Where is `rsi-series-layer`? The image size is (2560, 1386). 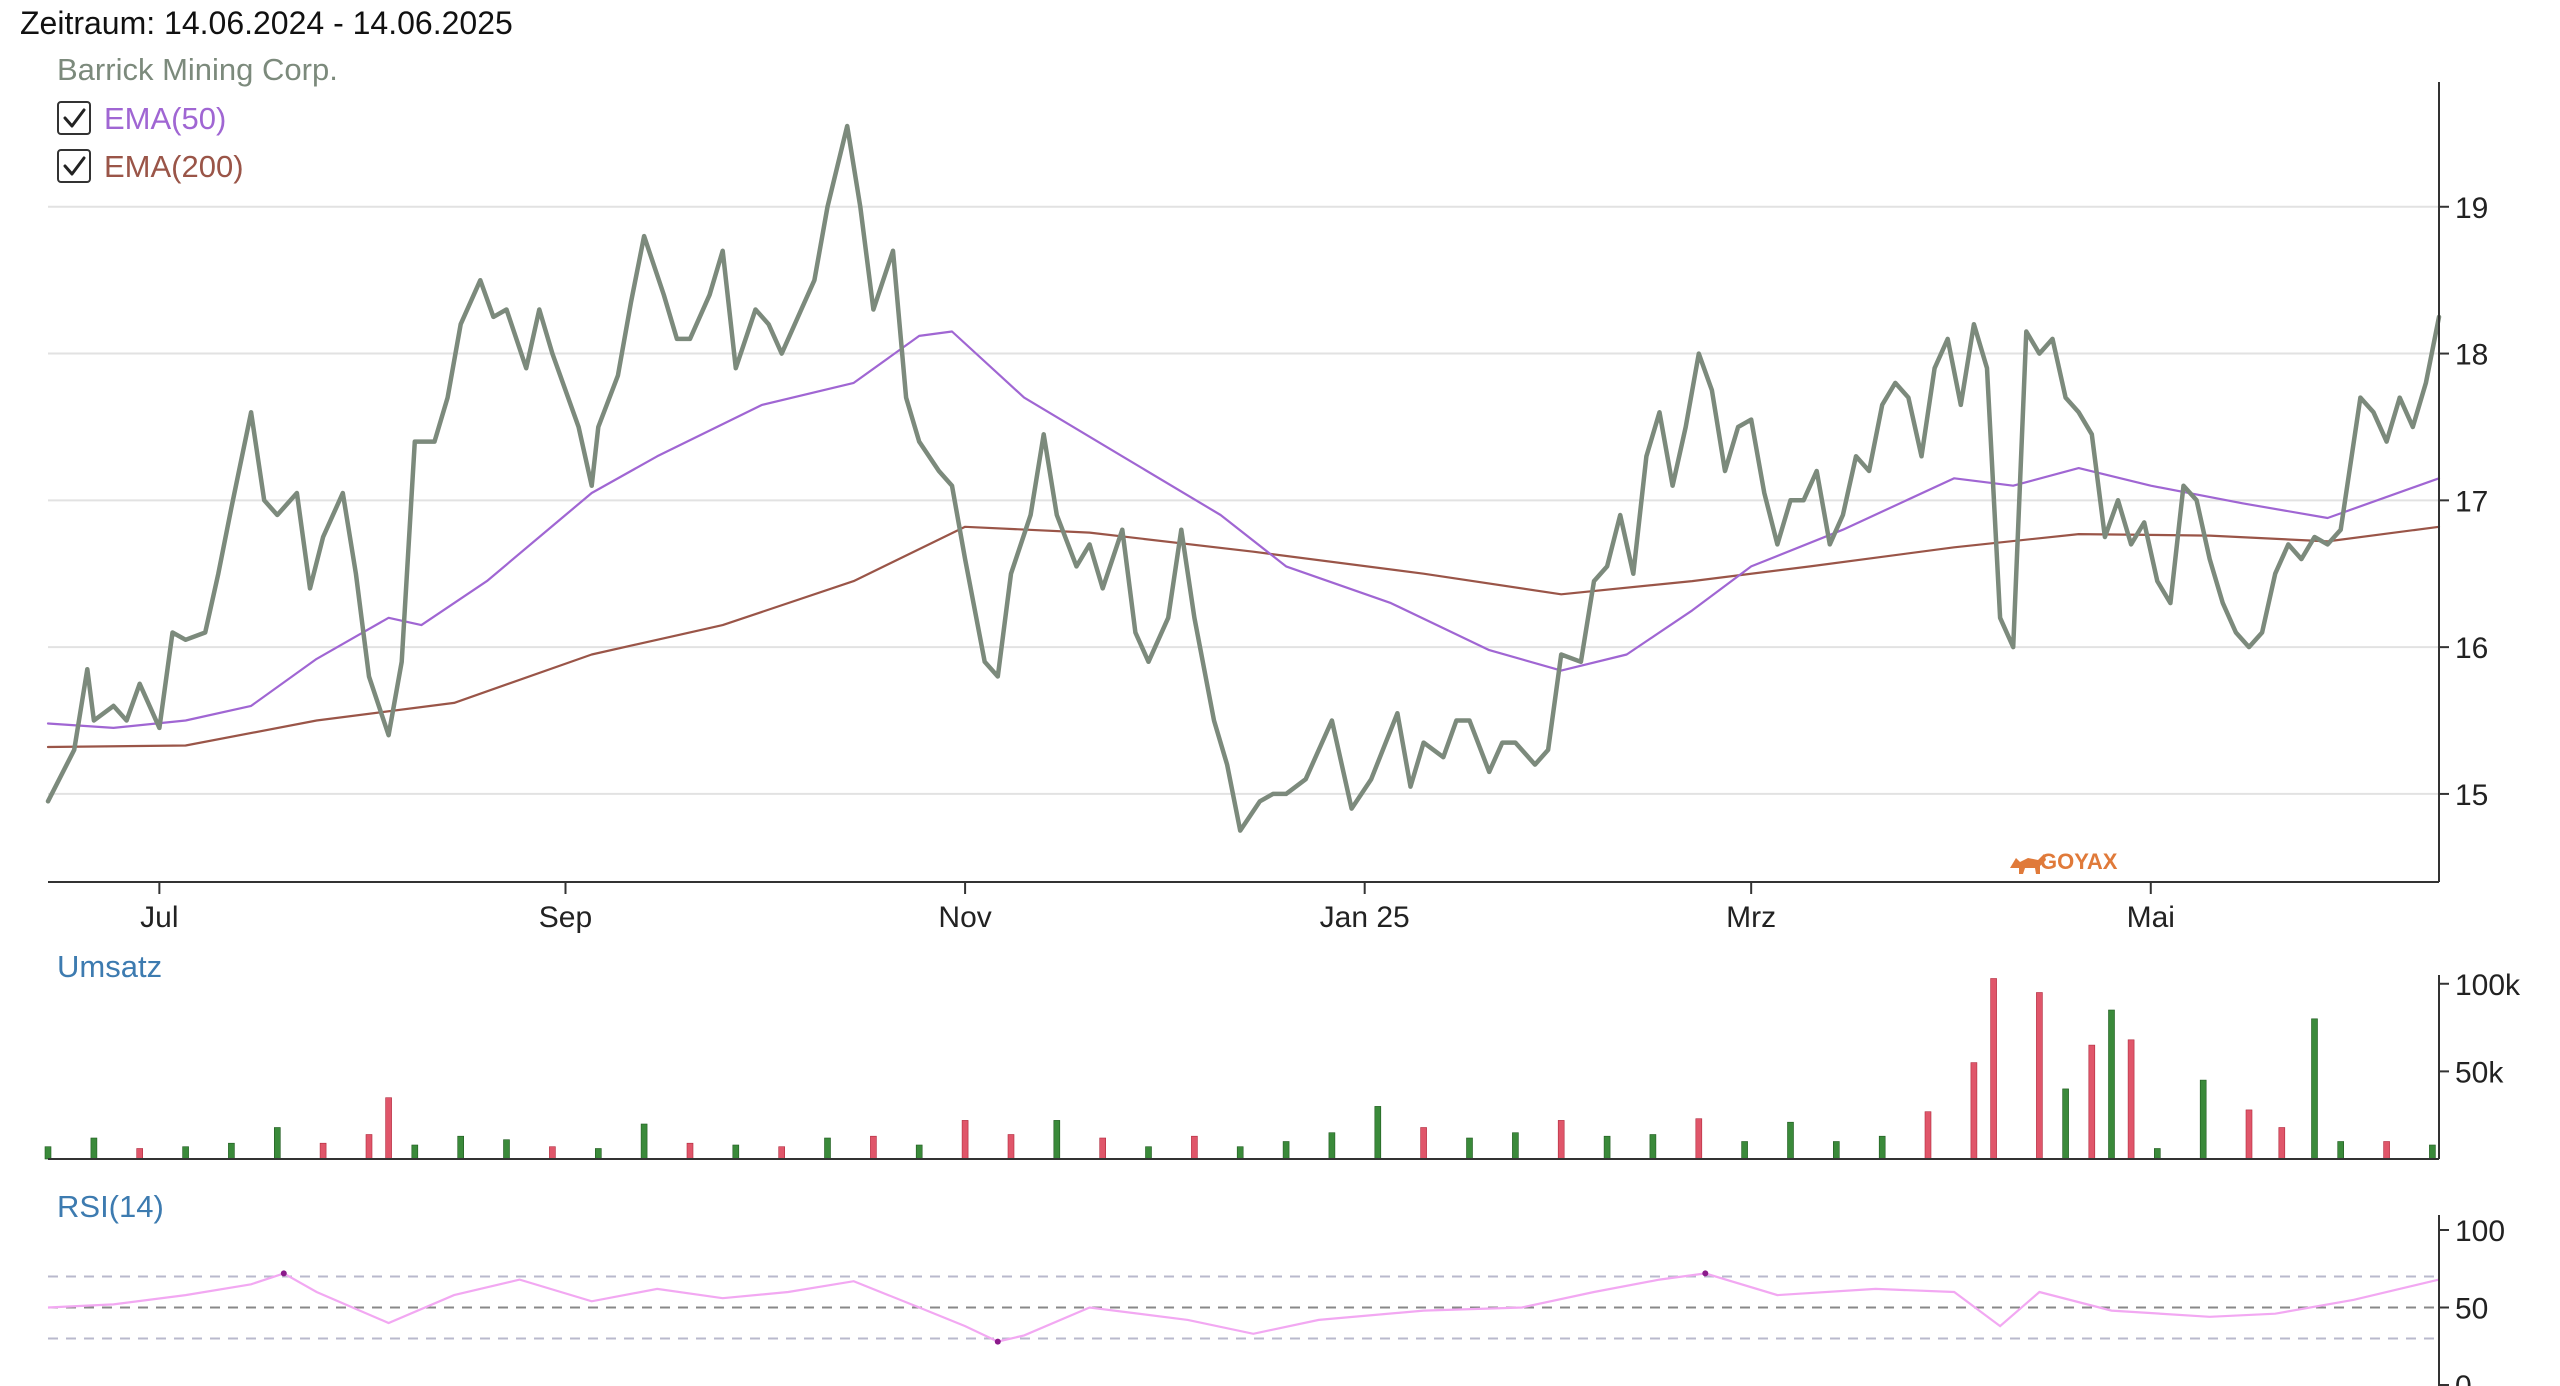 rsi-series-layer is located at coordinates (1243, 1307).